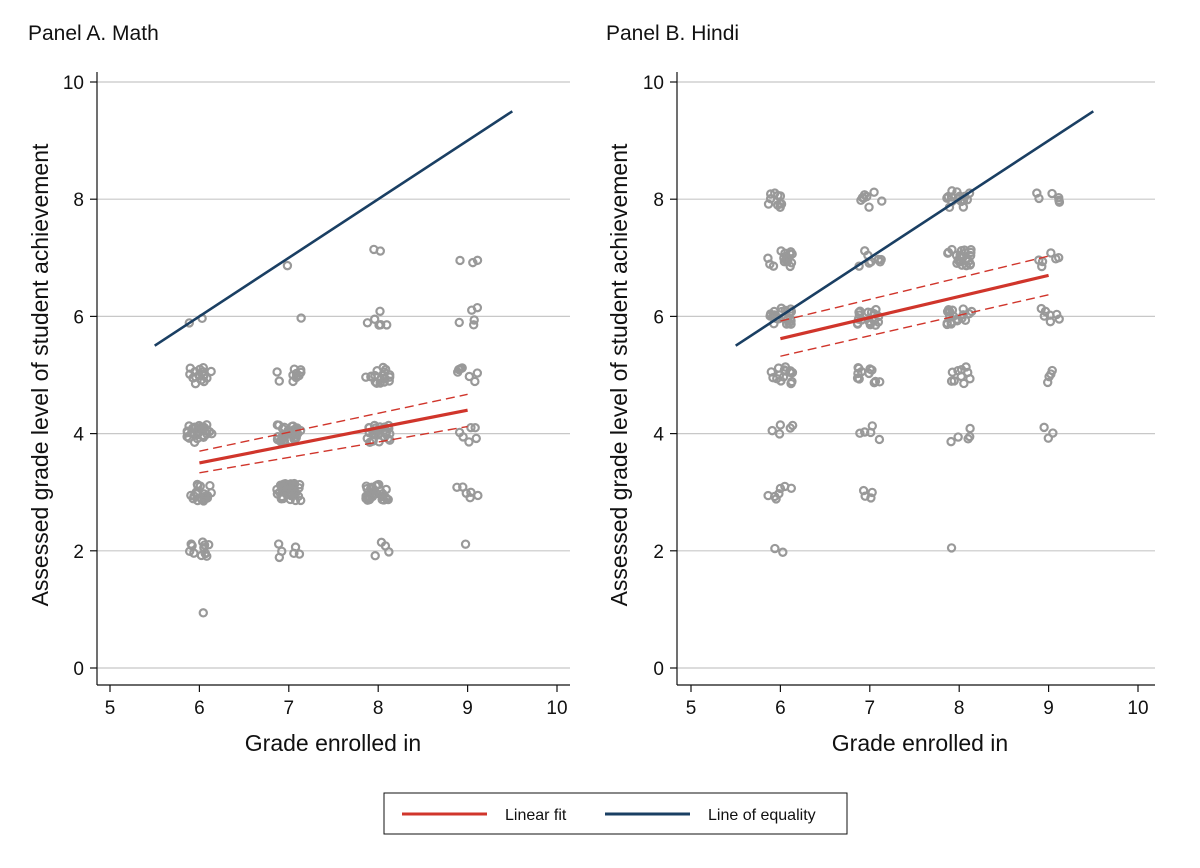 The width and height of the screenshot is (1200, 868). Describe the element at coordinates (333, 743) in the screenshot. I see `x-axis-label: Grade enrolled in` at that location.